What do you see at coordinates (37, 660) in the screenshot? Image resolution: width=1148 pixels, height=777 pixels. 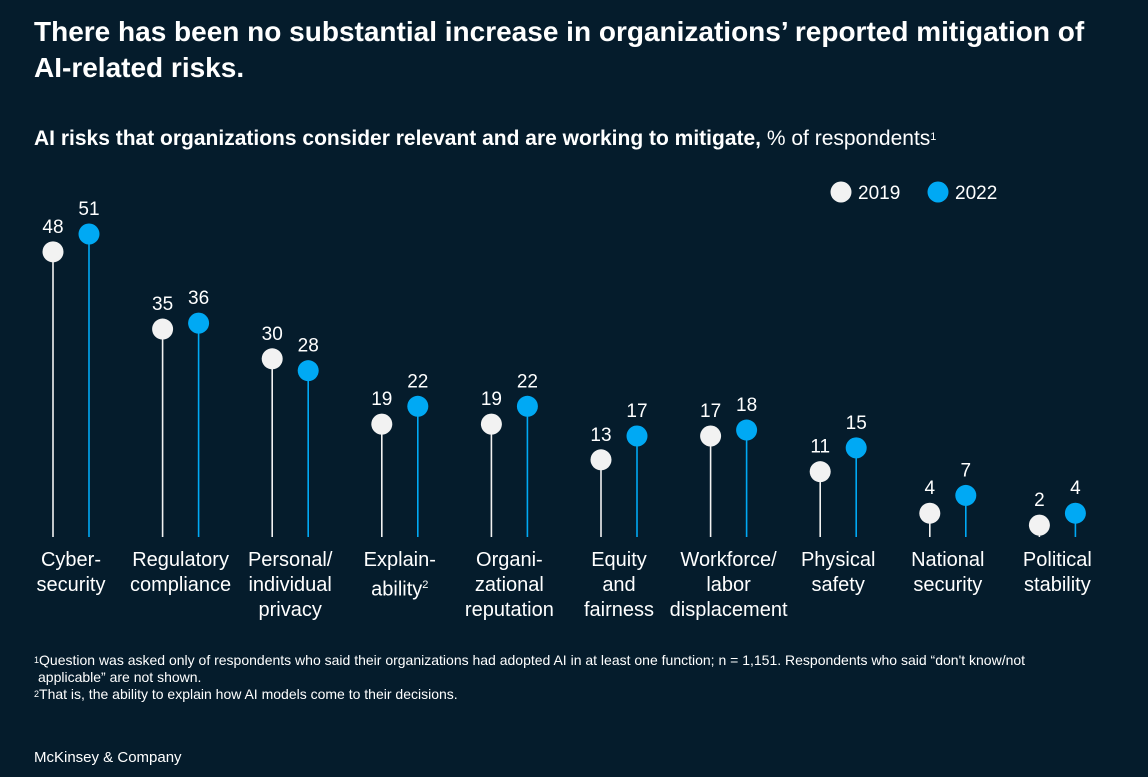 I see `footnote-1-mark: 1` at bounding box center [37, 660].